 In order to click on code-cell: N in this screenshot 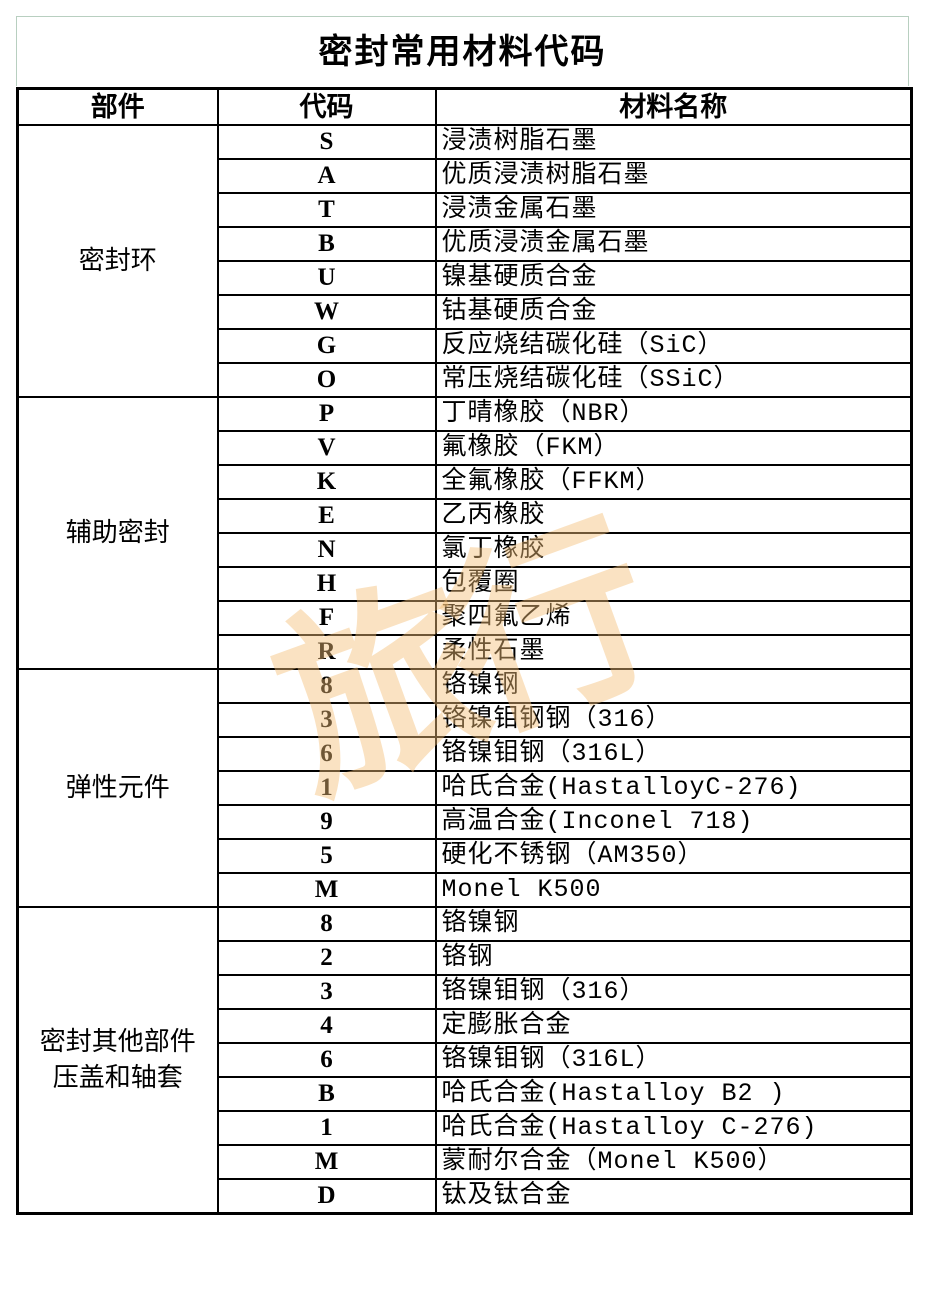, I will do `click(326, 549)`.